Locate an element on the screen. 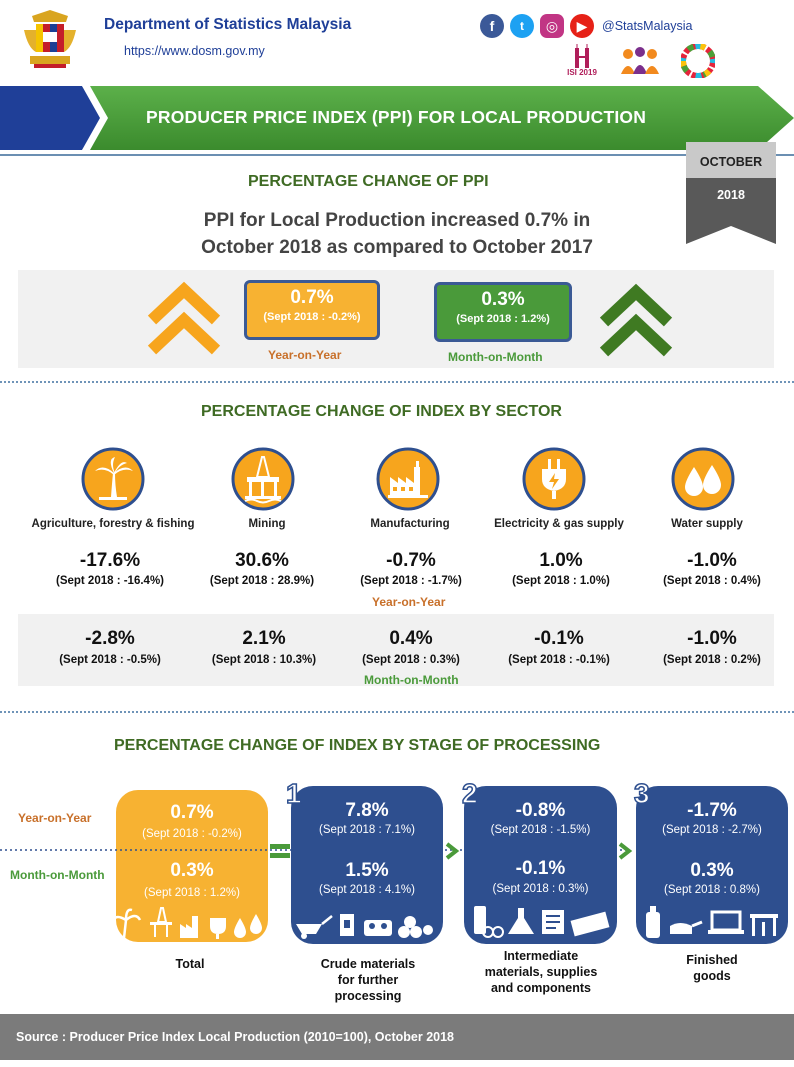 The width and height of the screenshot is (794, 1067). stage-2-mom: -0.1% is located at coordinates (540, 868).